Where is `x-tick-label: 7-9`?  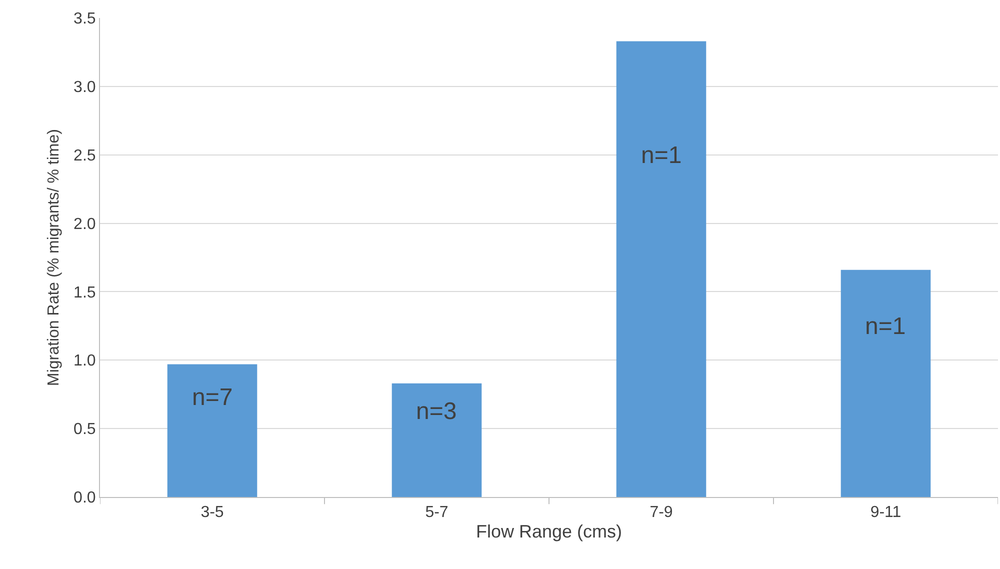 x-tick-label: 7-9 is located at coordinates (661, 513).